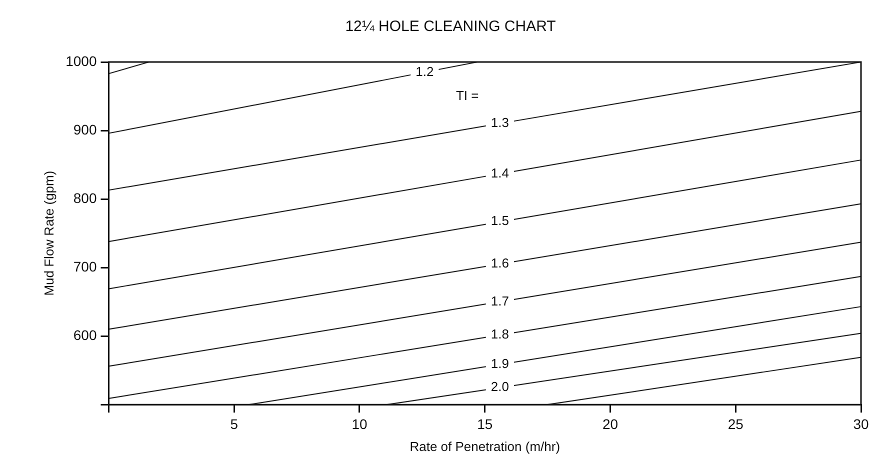 The width and height of the screenshot is (873, 473). I want to click on x-tick-label: 20, so click(610, 424).